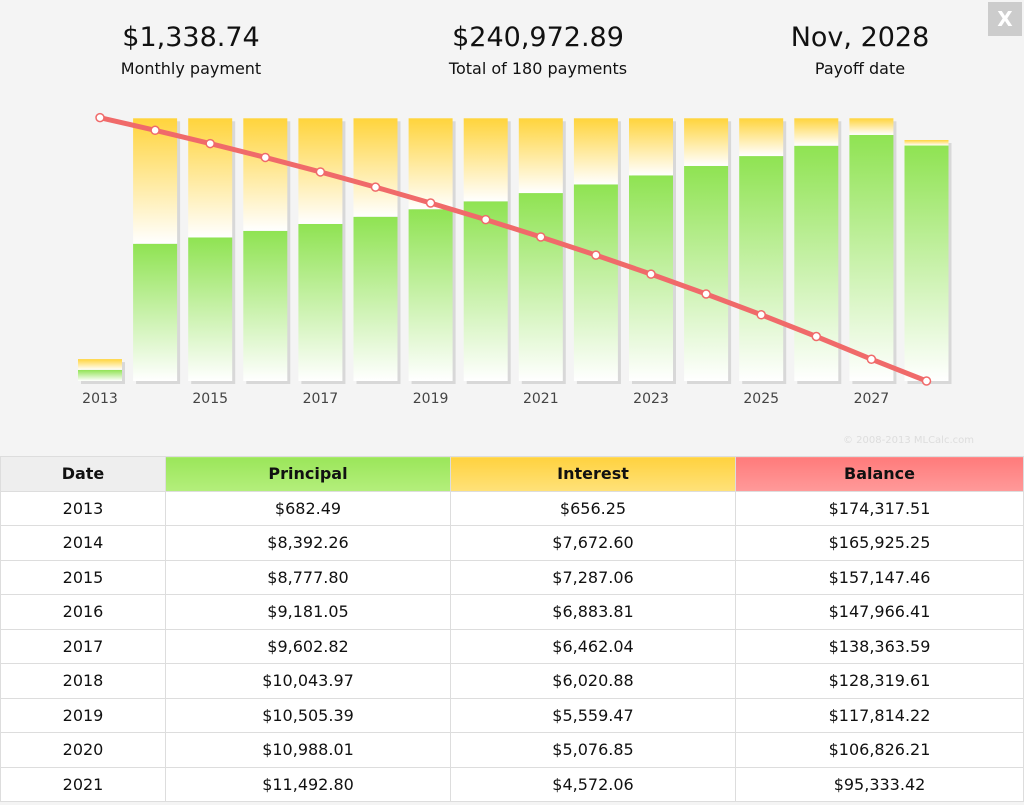 The height and width of the screenshot is (805, 1024). What do you see at coordinates (321, 399) in the screenshot?
I see `x-tick-label: 2017` at bounding box center [321, 399].